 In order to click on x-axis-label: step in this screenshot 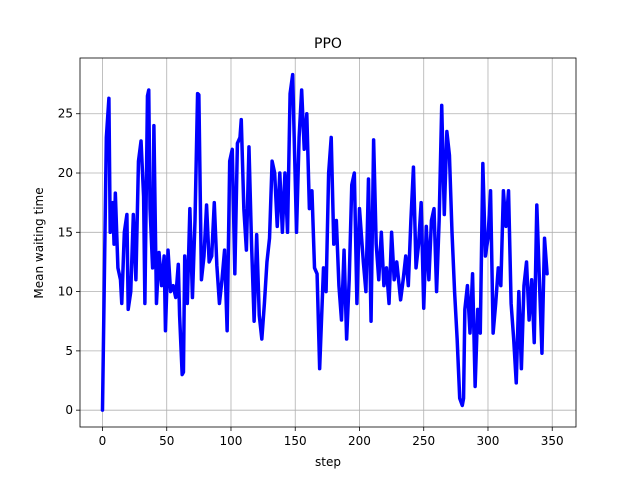, I will do `click(328, 462)`.